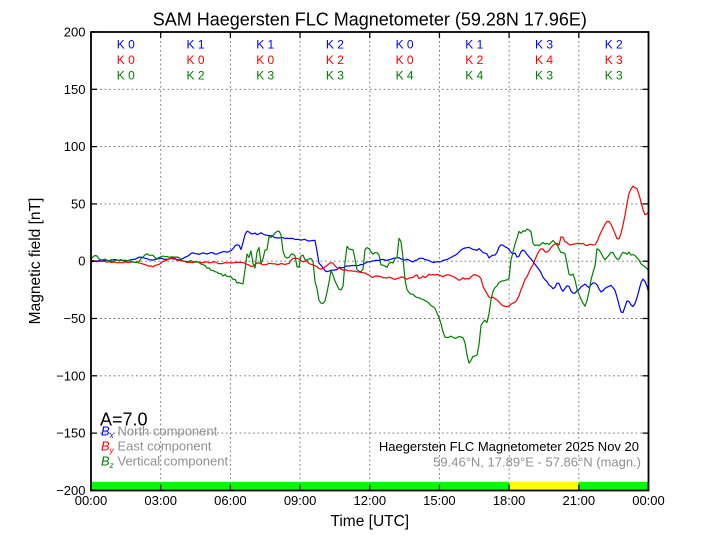  I want to click on svg-text: −100, so click(70, 375).